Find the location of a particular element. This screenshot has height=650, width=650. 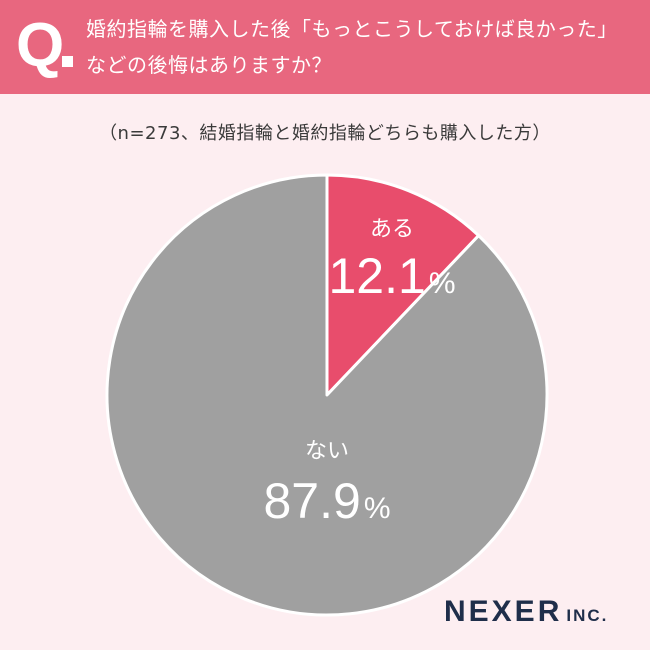

sample-subtitle: （n=273、結婚指輪と婚約指輪どちらも購入した方） is located at coordinates (325, 133).